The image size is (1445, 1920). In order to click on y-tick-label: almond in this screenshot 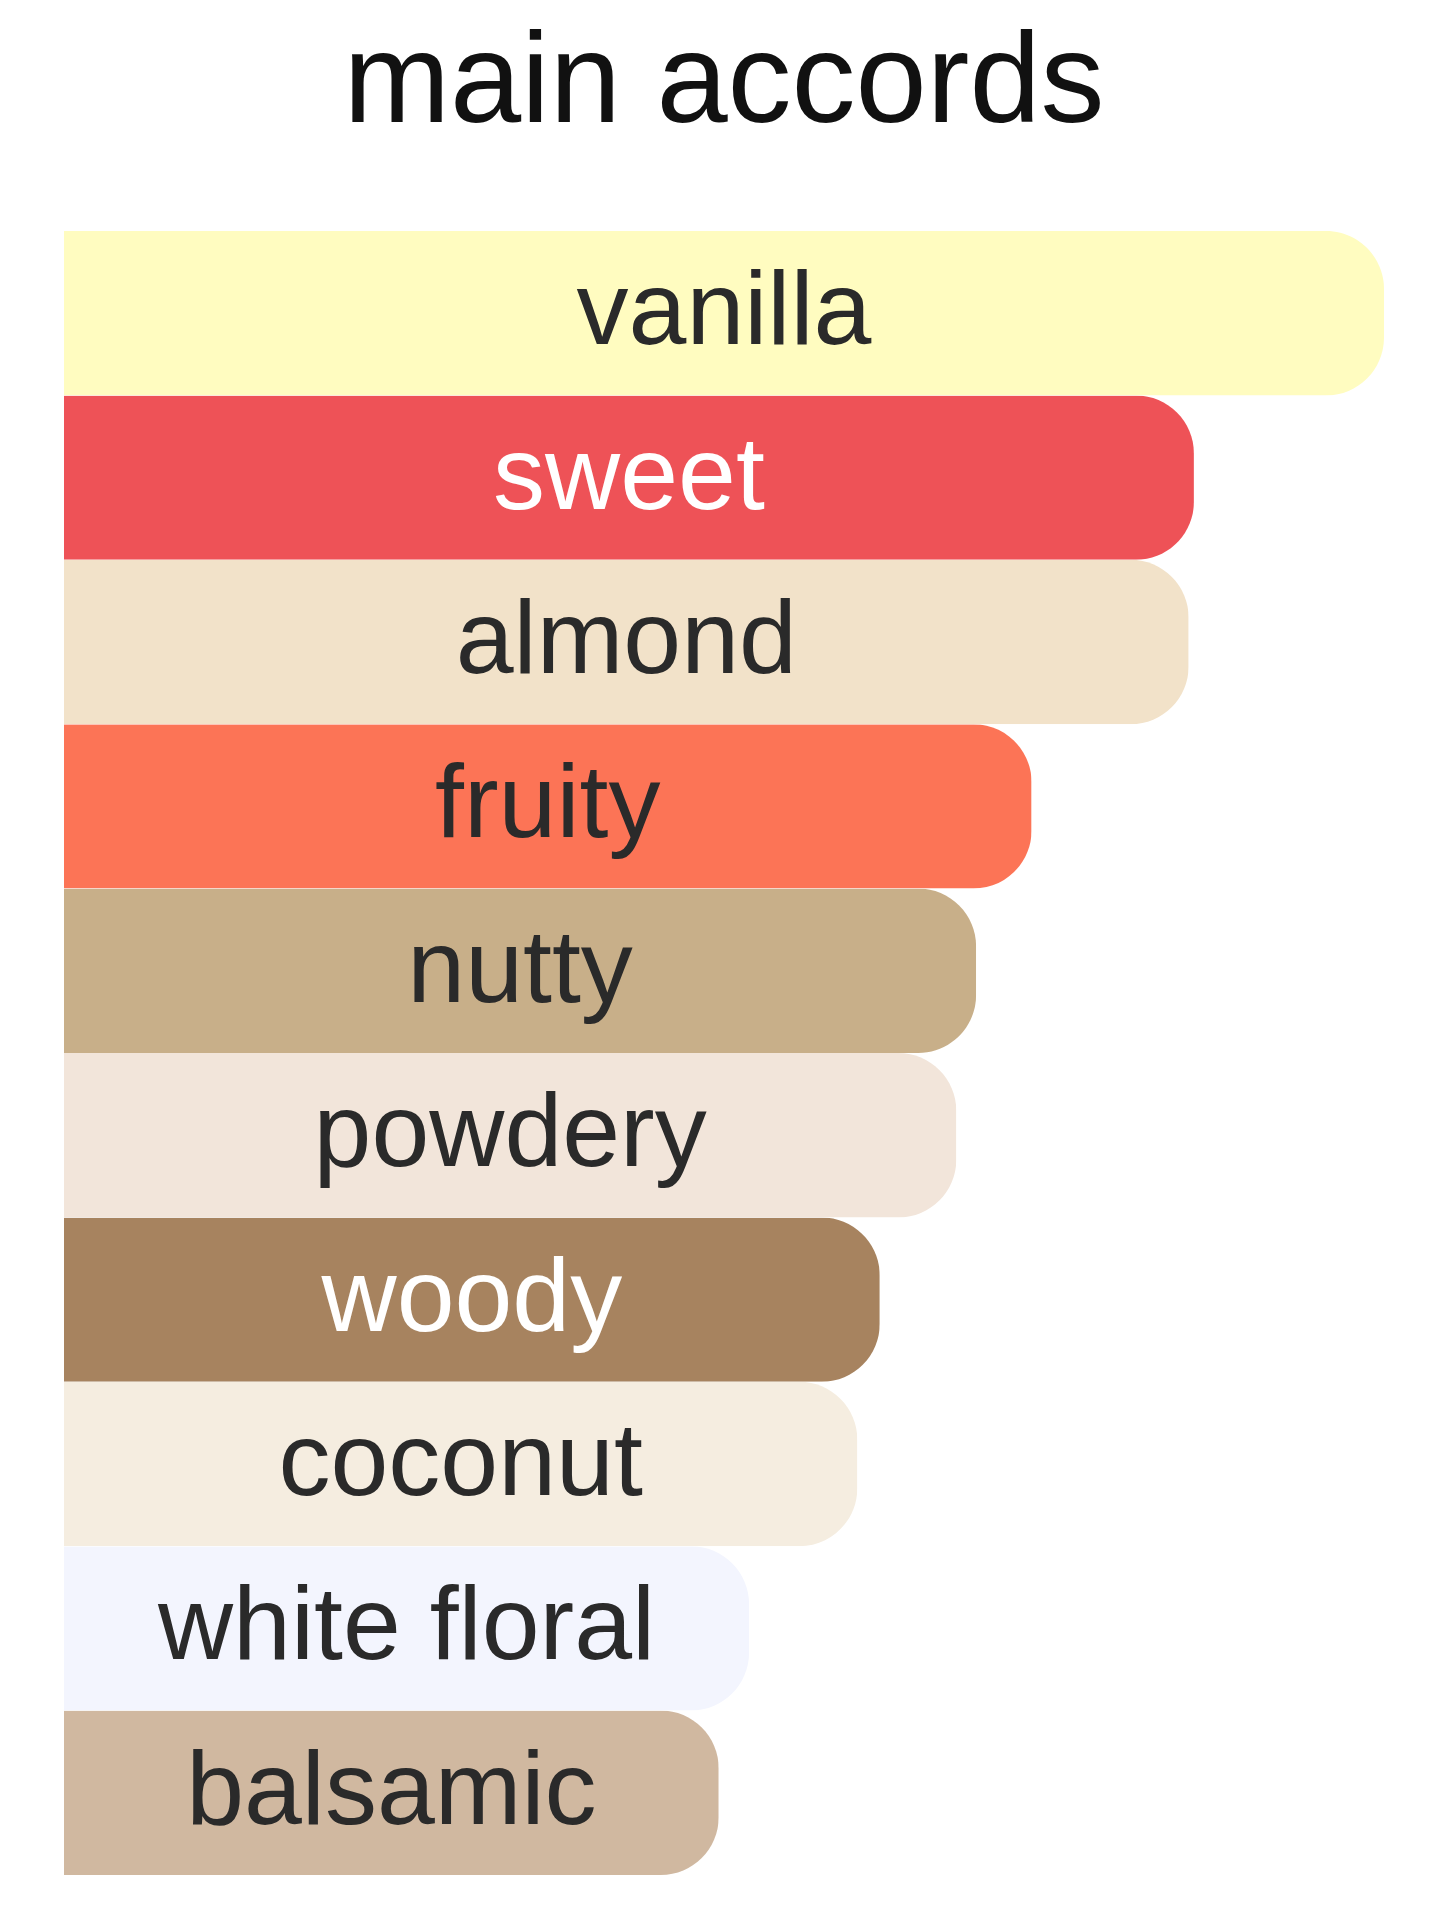, I will do `click(626, 637)`.